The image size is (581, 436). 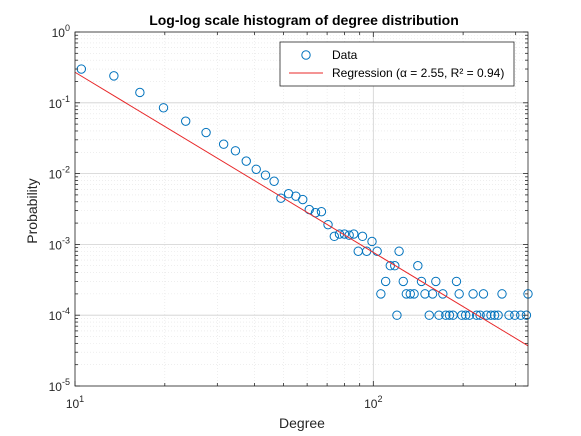 I want to click on y-tick-label: 10⁰, so click(x=61, y=31).